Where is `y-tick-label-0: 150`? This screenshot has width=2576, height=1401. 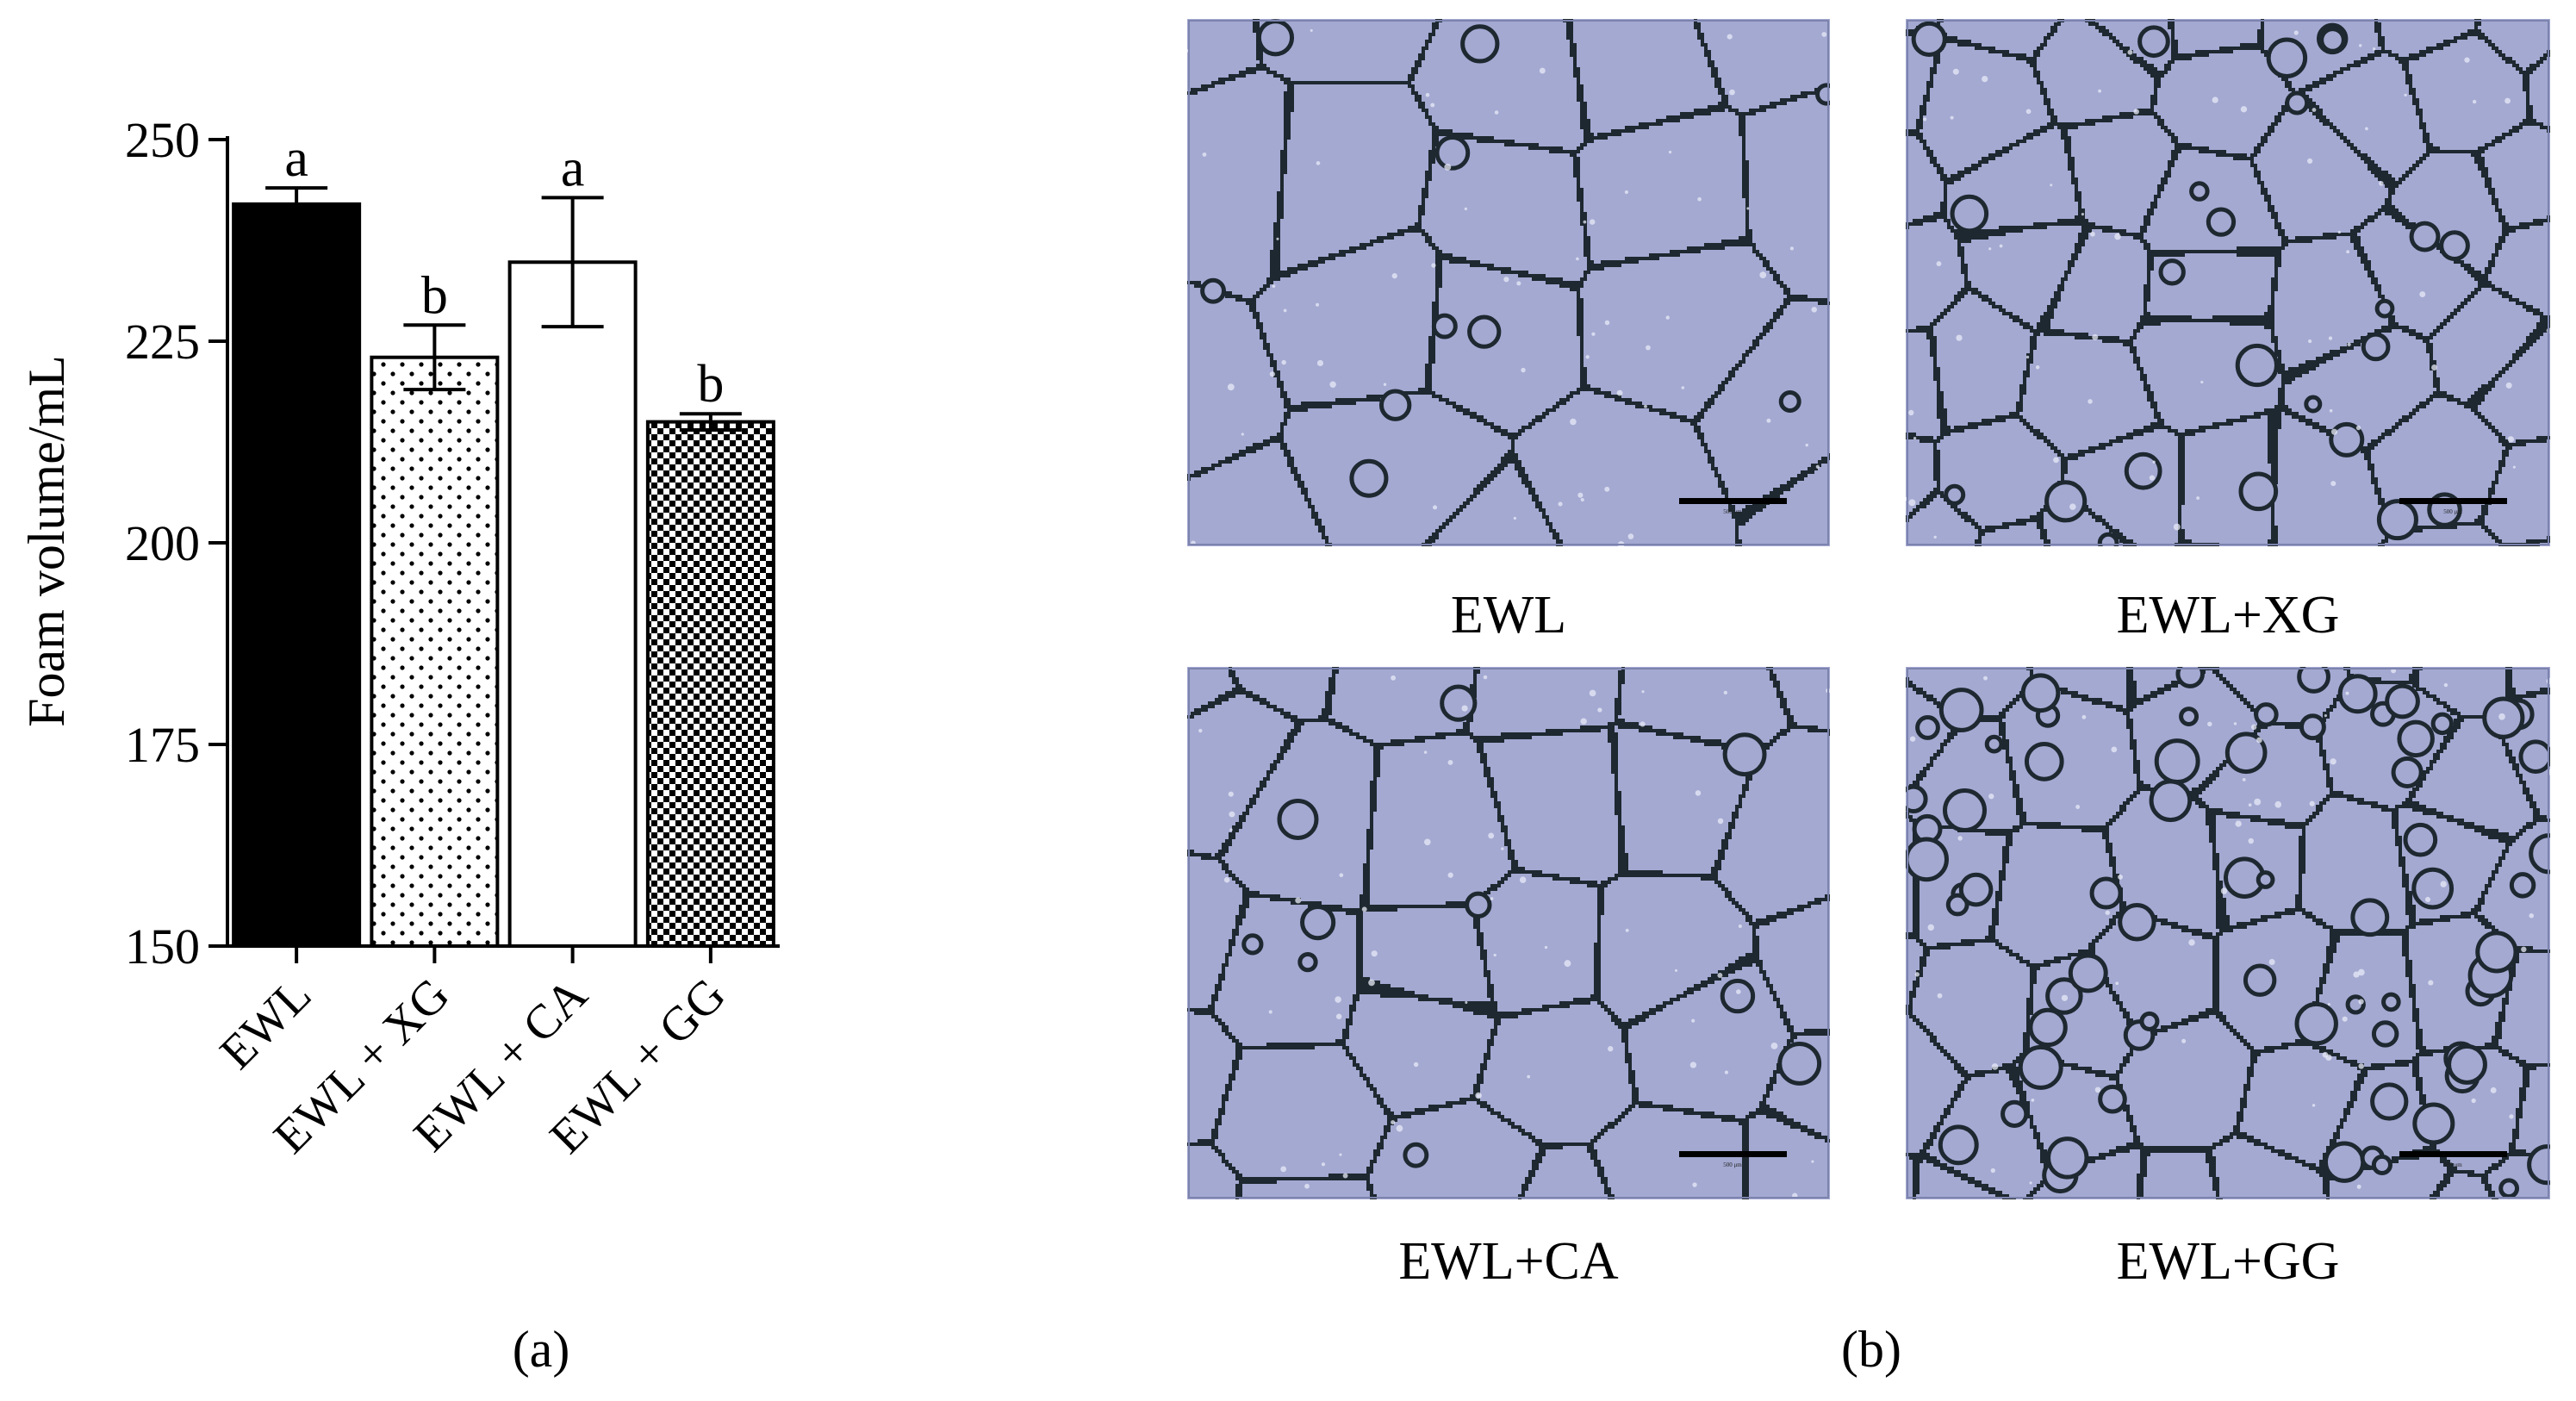
y-tick-label-0: 150 is located at coordinates (163, 946).